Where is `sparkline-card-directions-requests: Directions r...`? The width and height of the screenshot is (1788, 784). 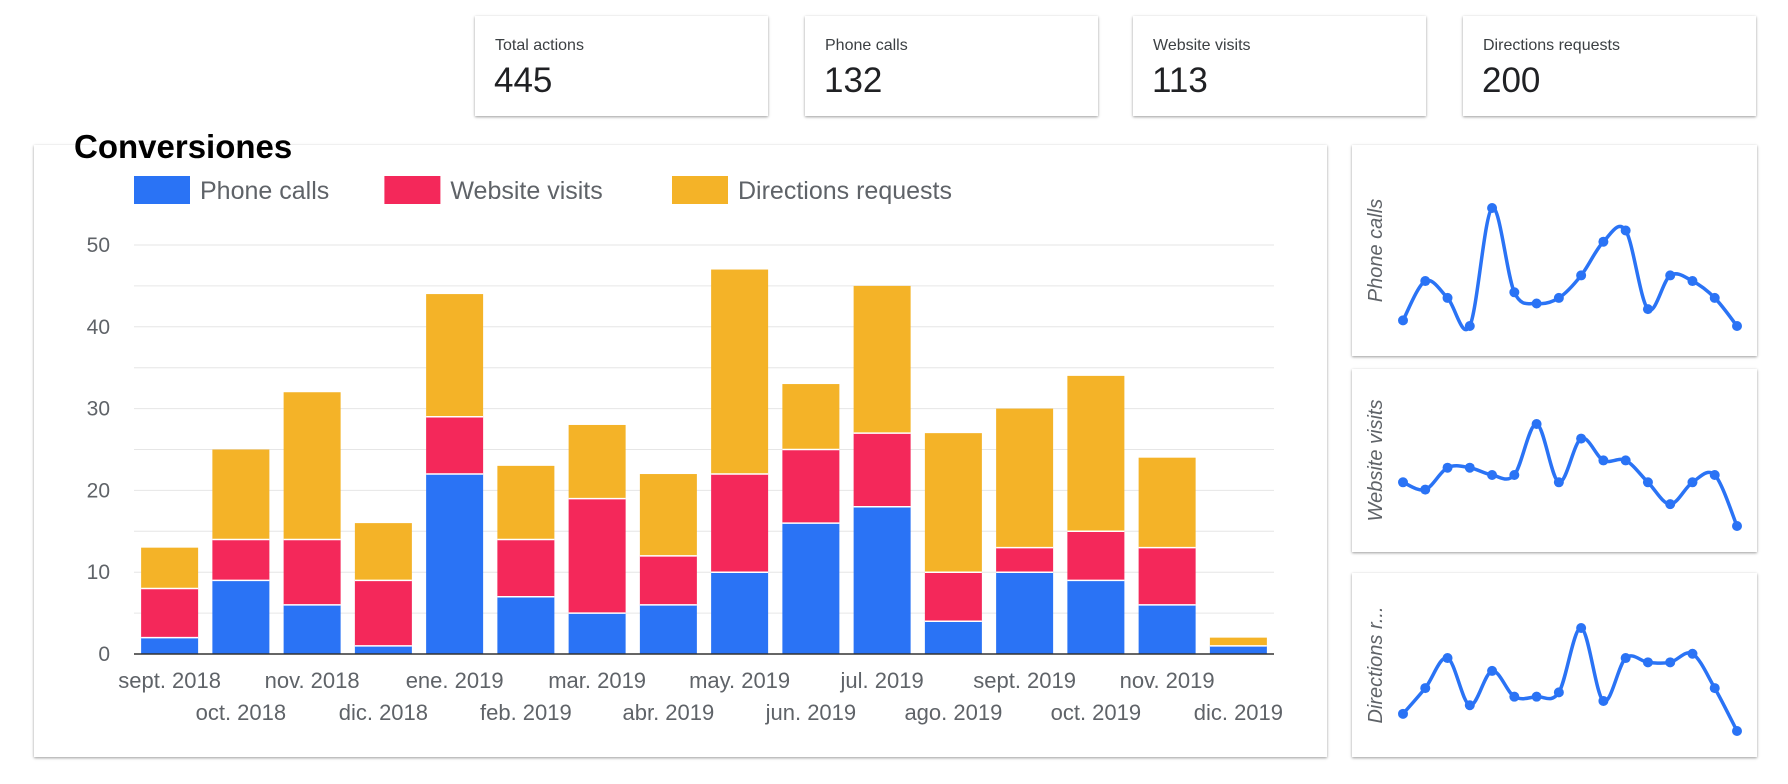
sparkline-card-directions-requests: Directions r... is located at coordinates (1554, 665).